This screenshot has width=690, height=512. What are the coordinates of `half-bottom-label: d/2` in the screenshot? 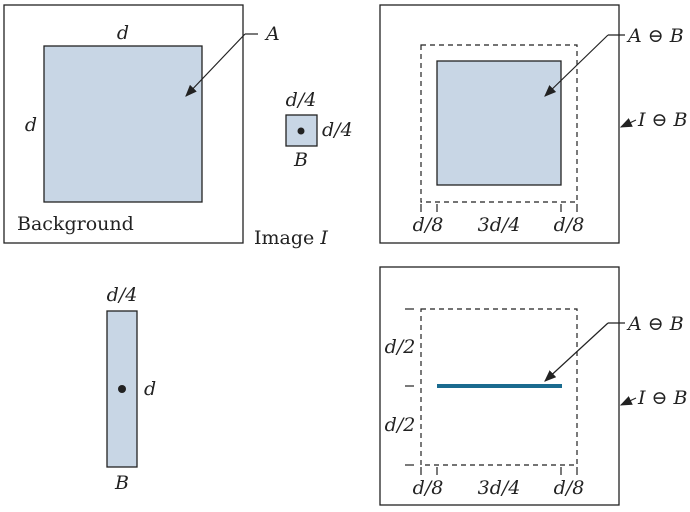 It's located at (400, 425).